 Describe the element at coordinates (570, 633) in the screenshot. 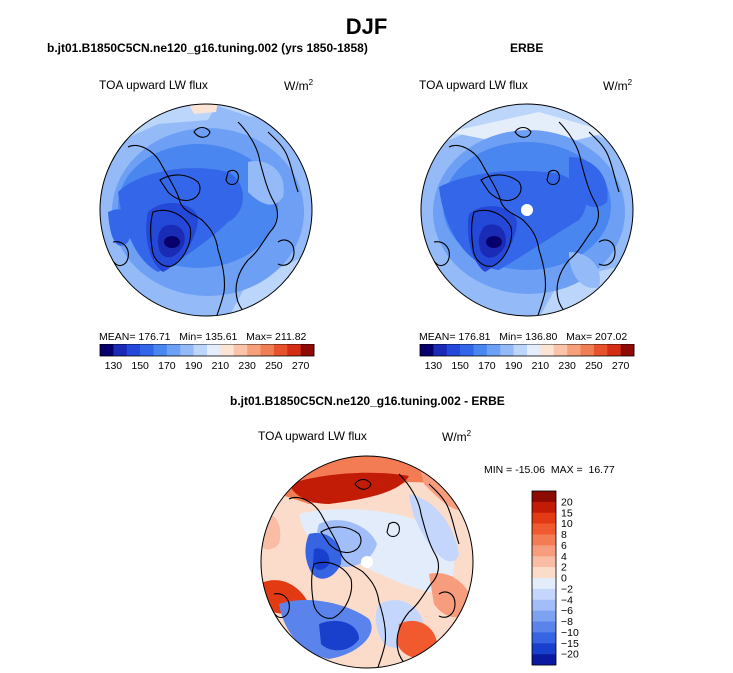

I see `colorbar-tick-label: −10` at that location.